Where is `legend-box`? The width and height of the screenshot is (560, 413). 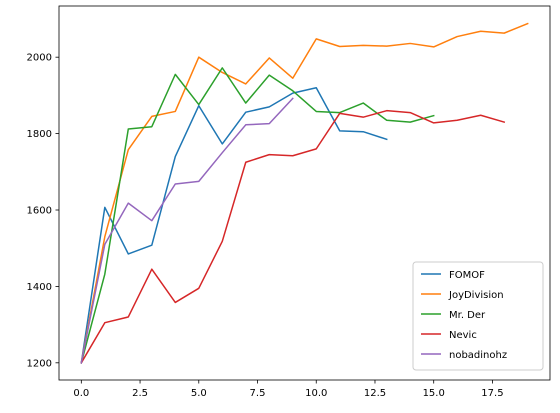
legend-box is located at coordinates (478, 316).